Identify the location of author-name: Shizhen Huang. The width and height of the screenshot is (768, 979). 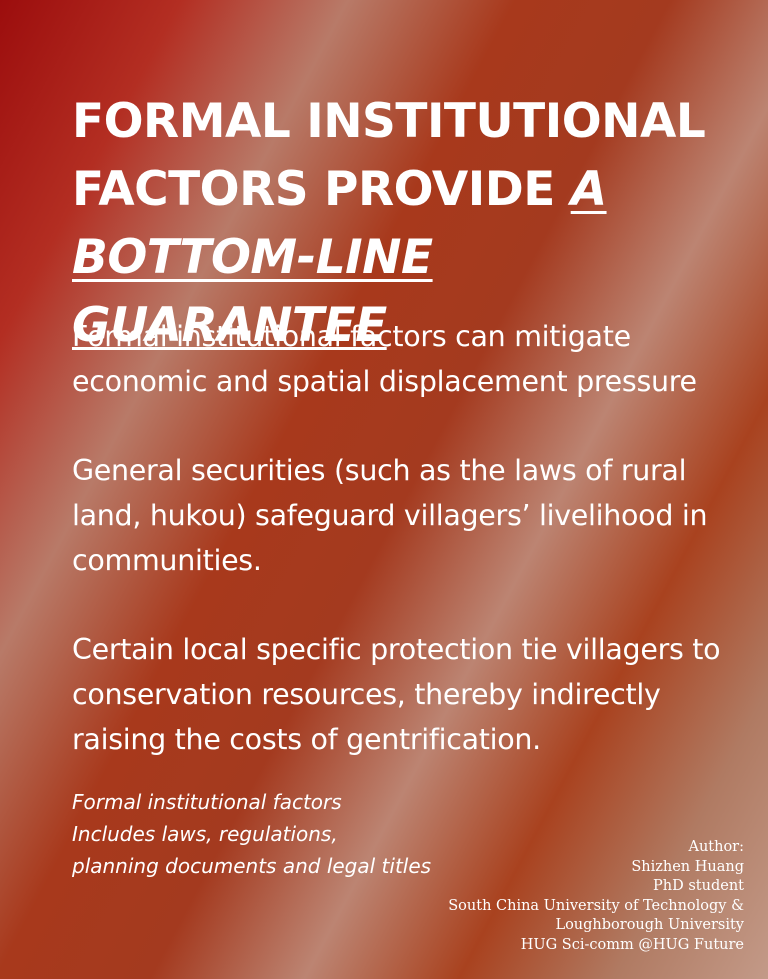
(687, 866).